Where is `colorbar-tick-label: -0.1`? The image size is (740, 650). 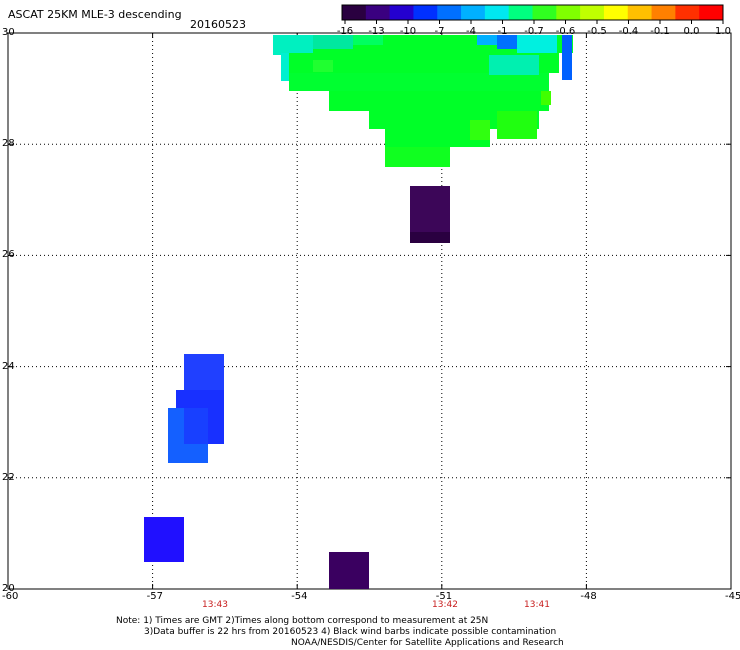 colorbar-tick-label: -0.1 is located at coordinates (660, 31).